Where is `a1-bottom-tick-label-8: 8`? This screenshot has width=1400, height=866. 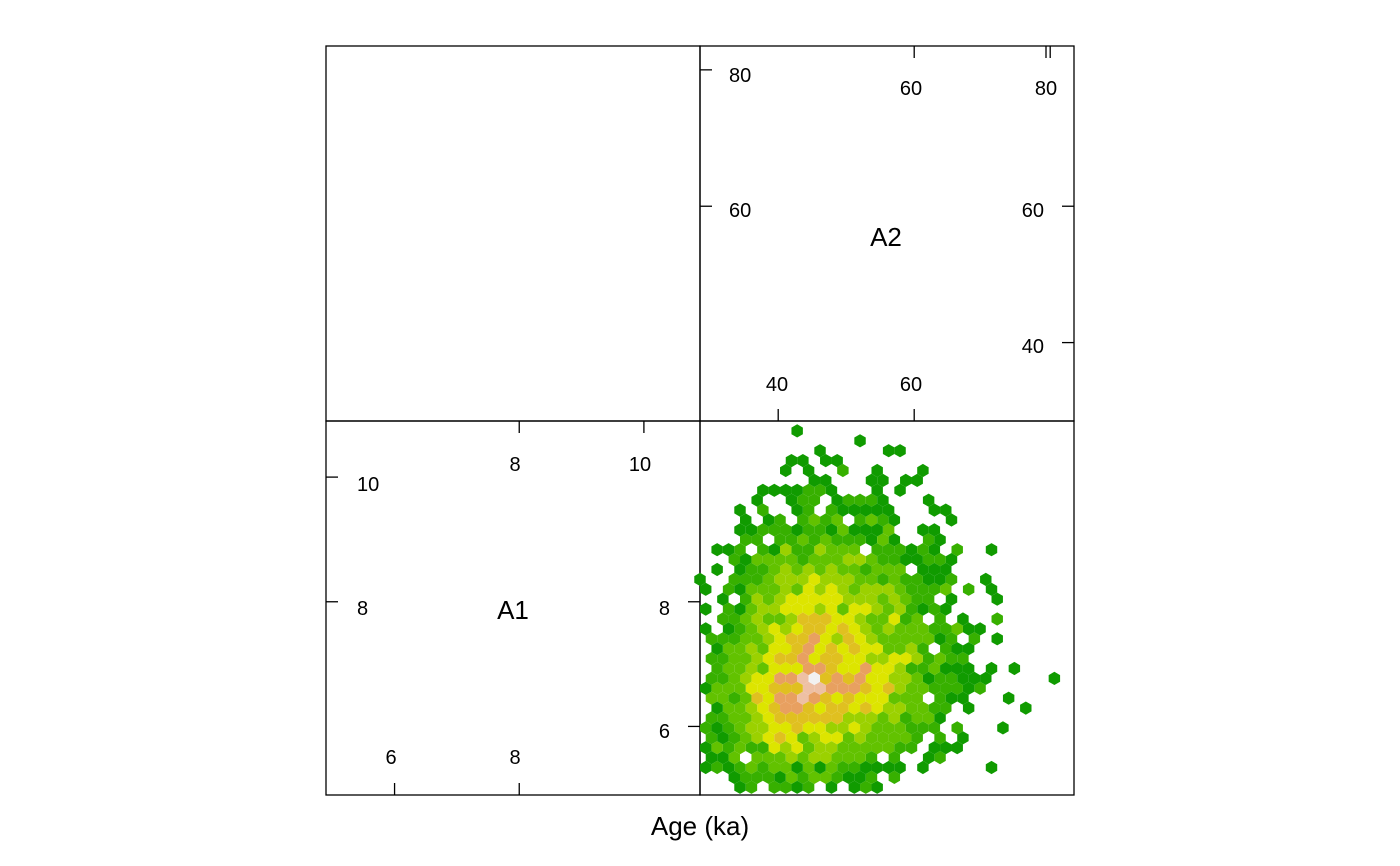
a1-bottom-tick-label-8: 8 is located at coordinates (514, 758).